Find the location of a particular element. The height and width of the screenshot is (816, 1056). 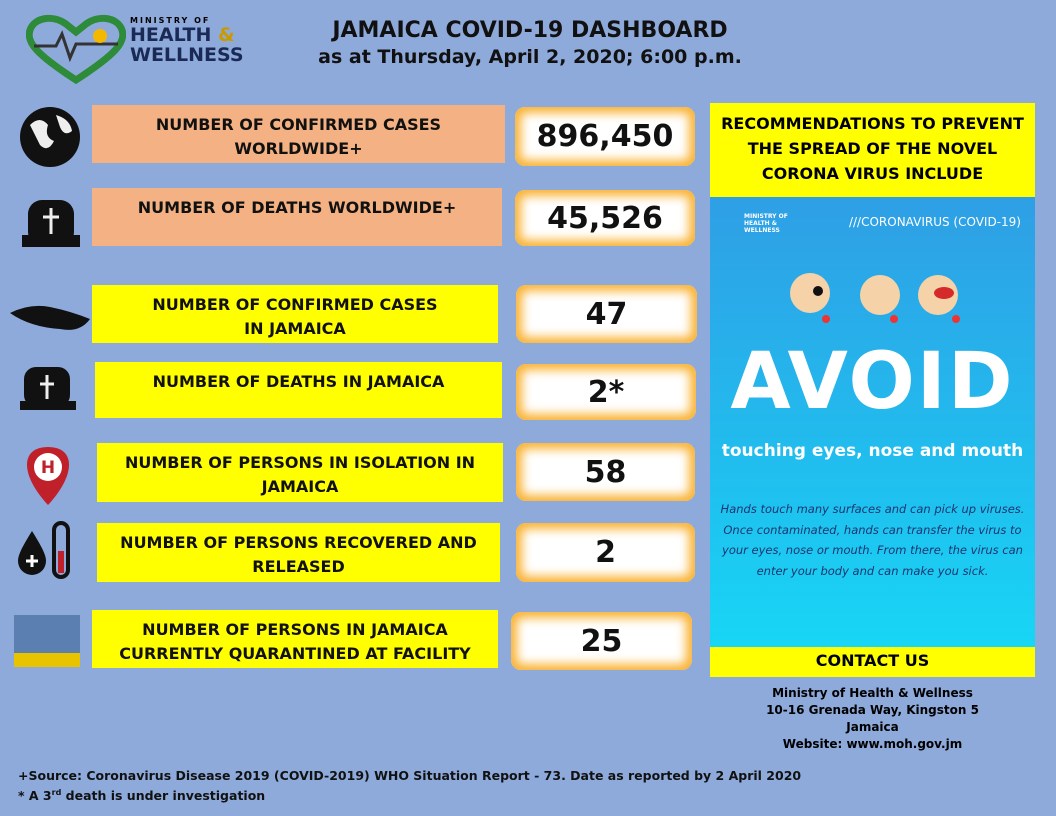

stat-label-line: RELEASED is located at coordinates (298, 566).